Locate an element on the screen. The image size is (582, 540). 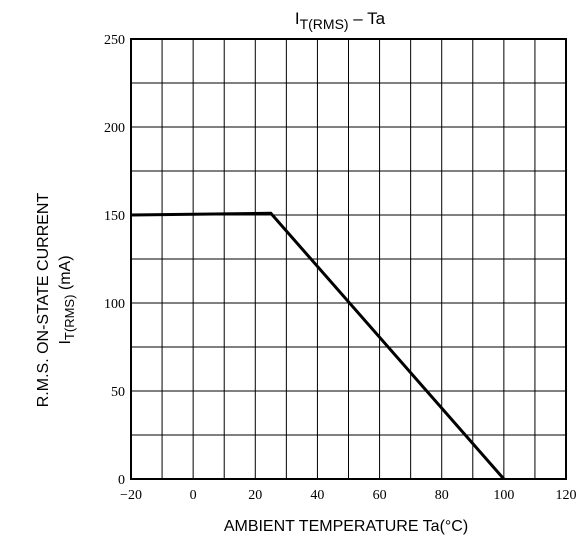
y-axis-title-line2-suffix: (mA) is located at coordinates (65, 274).